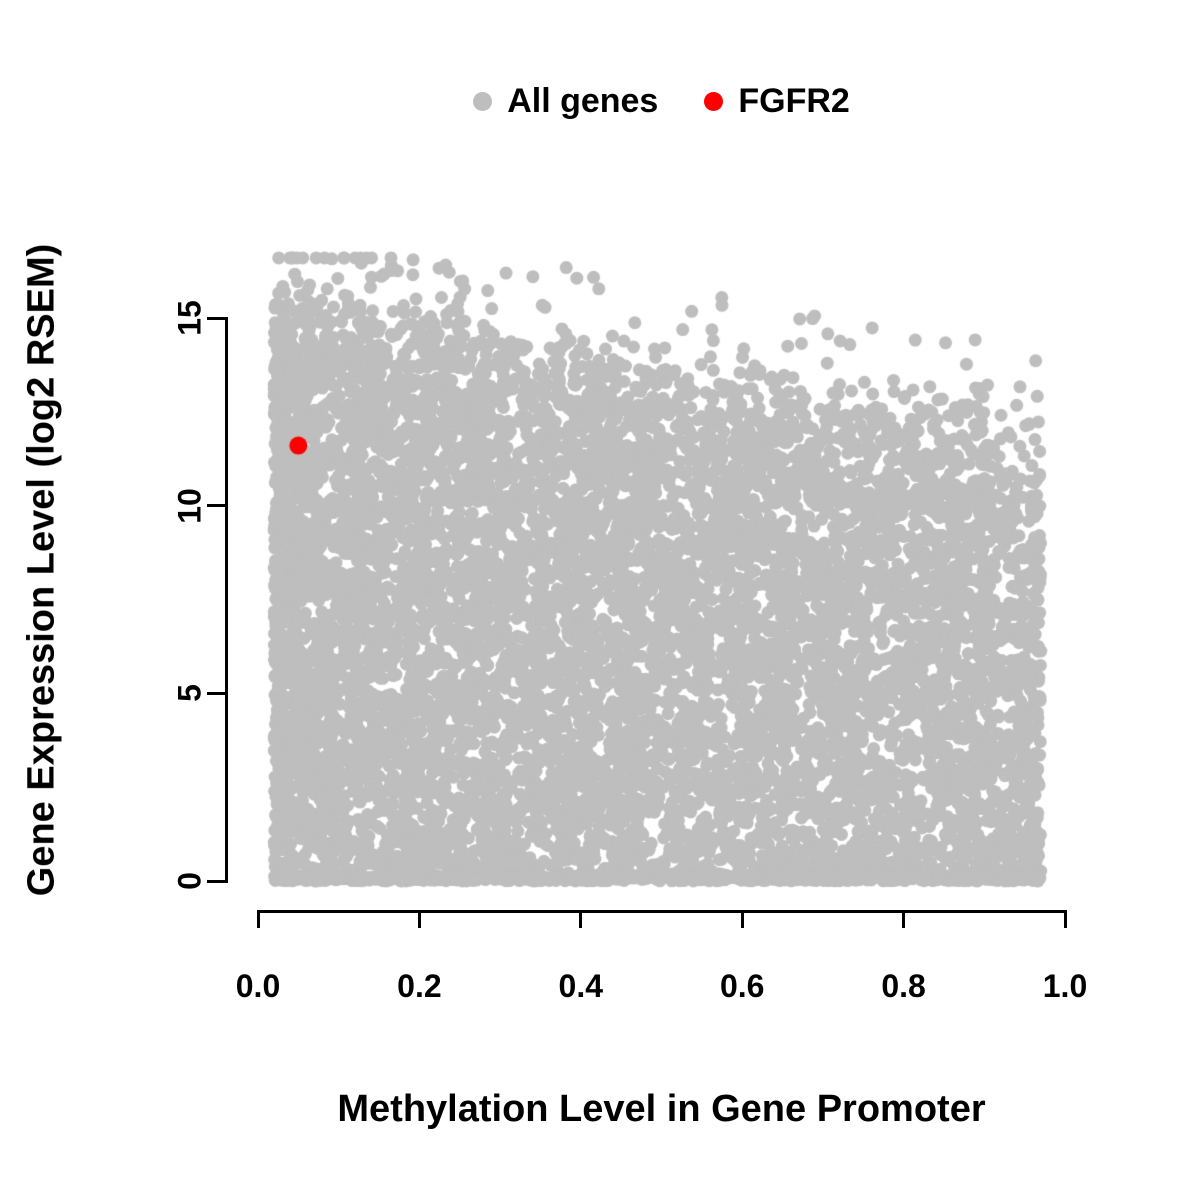 The width and height of the screenshot is (1200, 1200). I want to click on x-tick-label: 0.8, so click(903, 986).